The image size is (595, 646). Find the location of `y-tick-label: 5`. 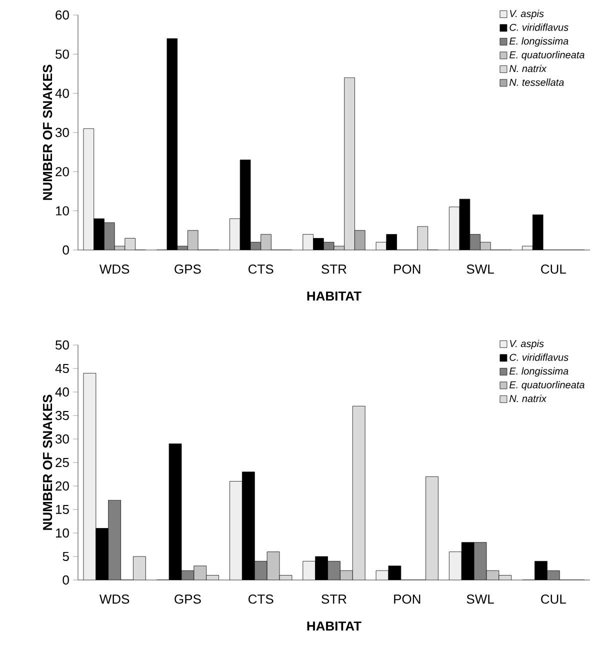

y-tick-label: 5 is located at coordinates (65, 557).